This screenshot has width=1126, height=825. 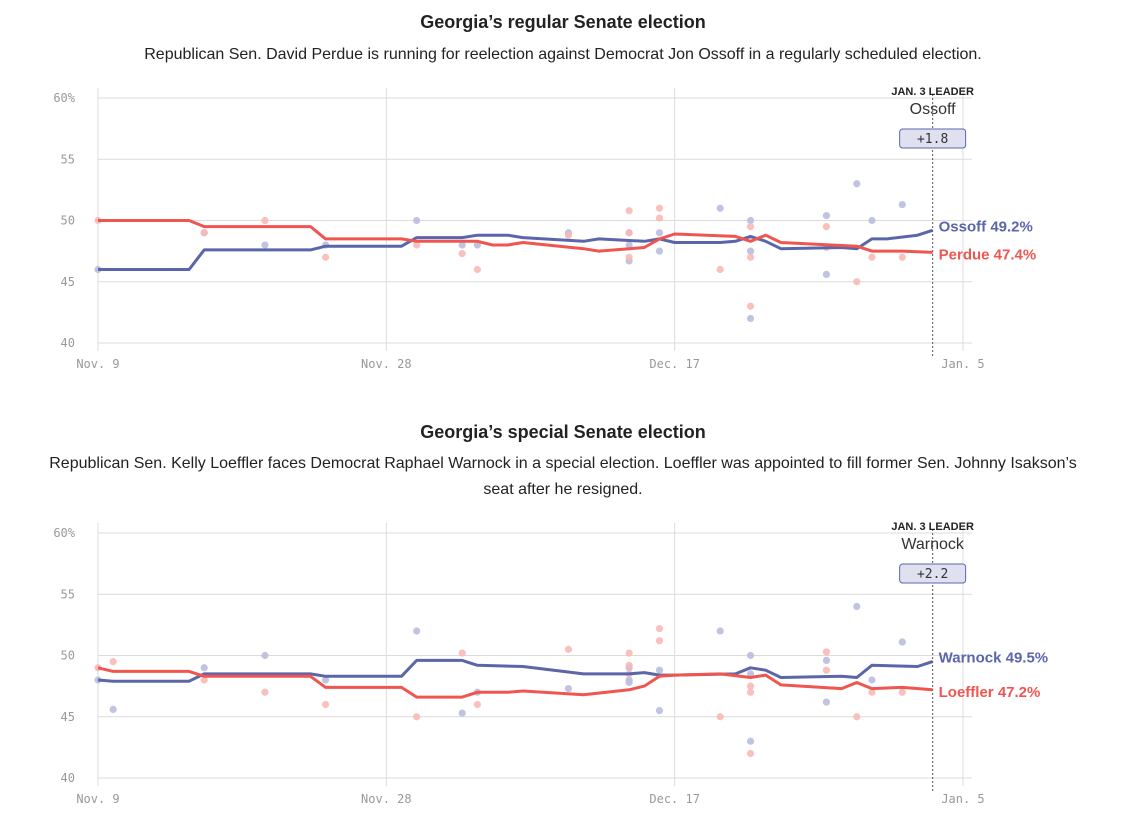 I want to click on leader-margin: +1.8, so click(x=932, y=139).